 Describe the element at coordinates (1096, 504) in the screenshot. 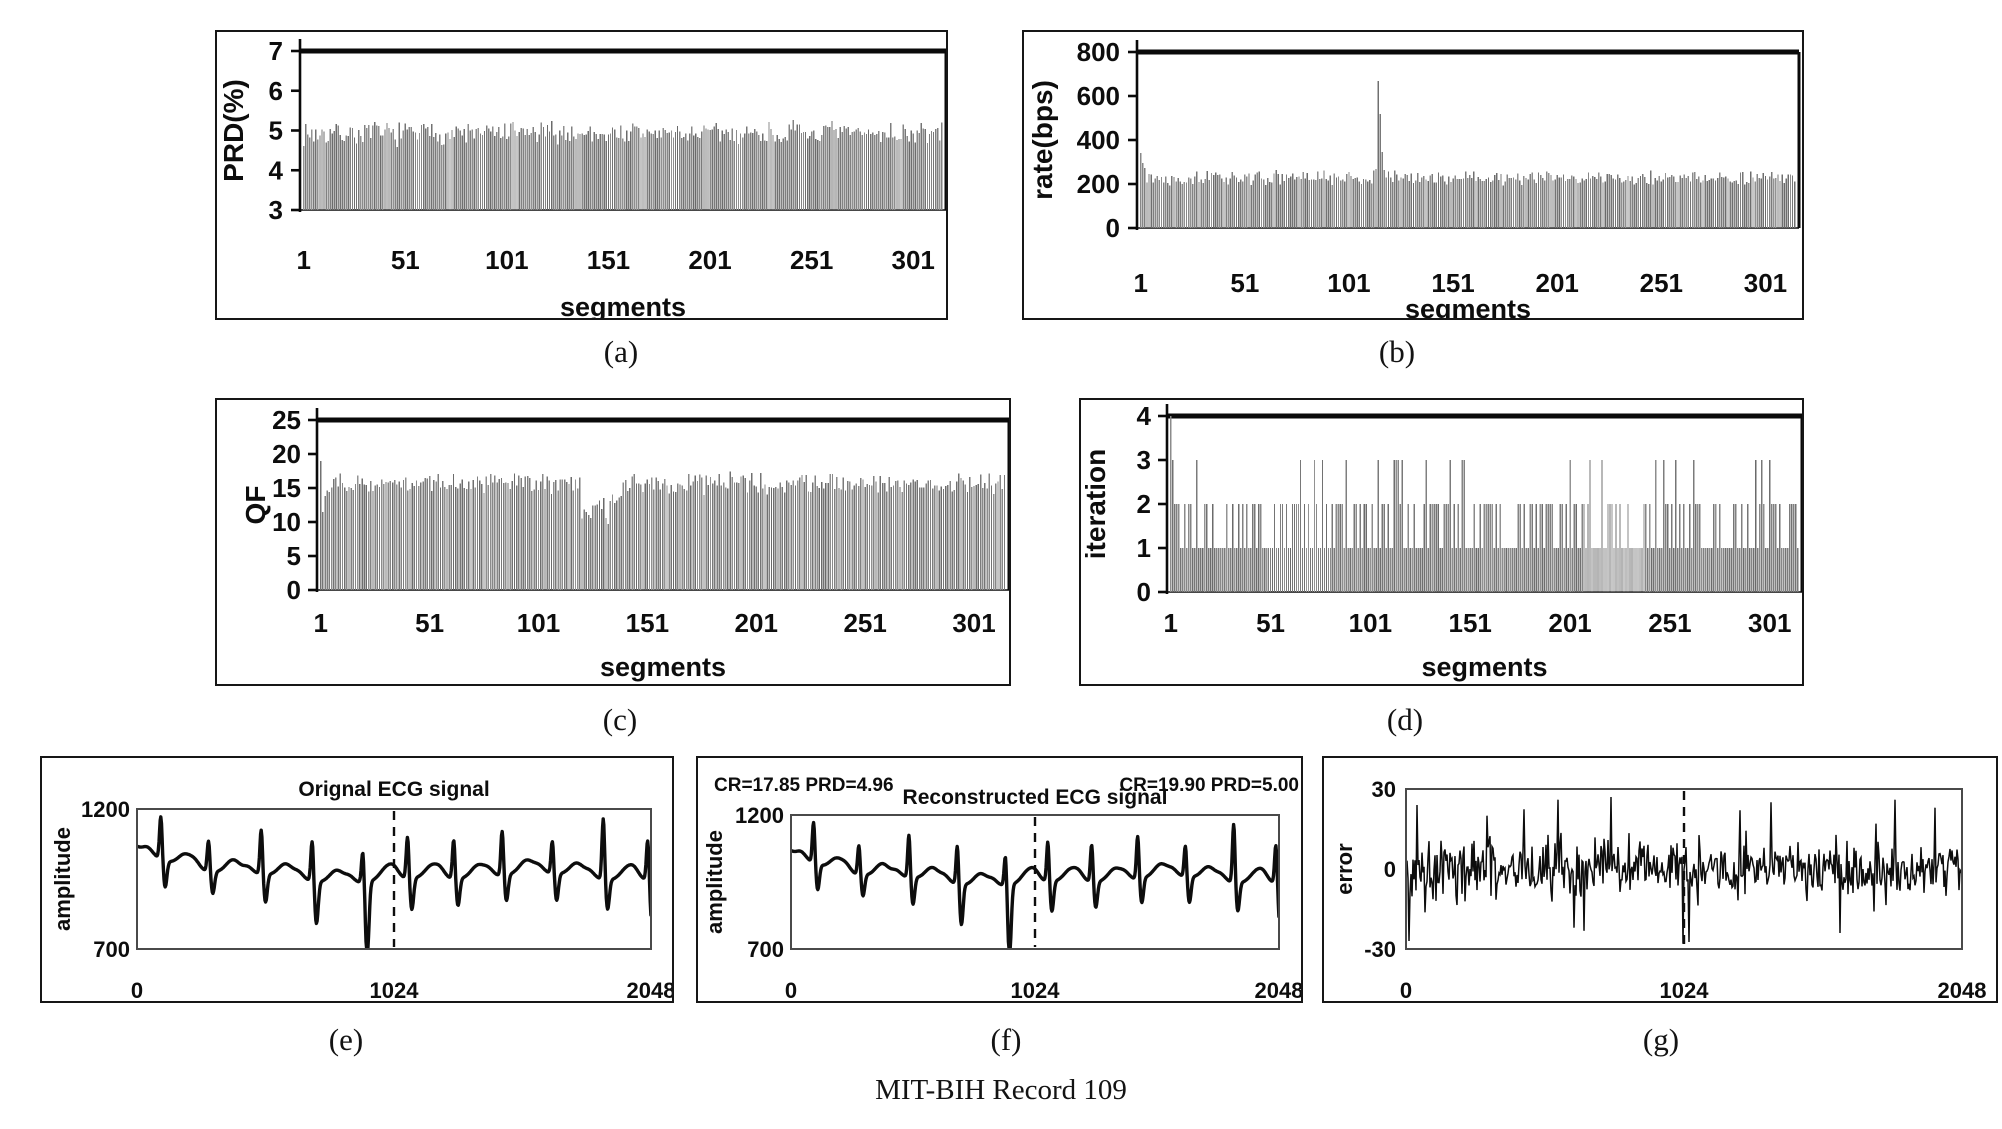

I see `svg-text: iteration` at that location.